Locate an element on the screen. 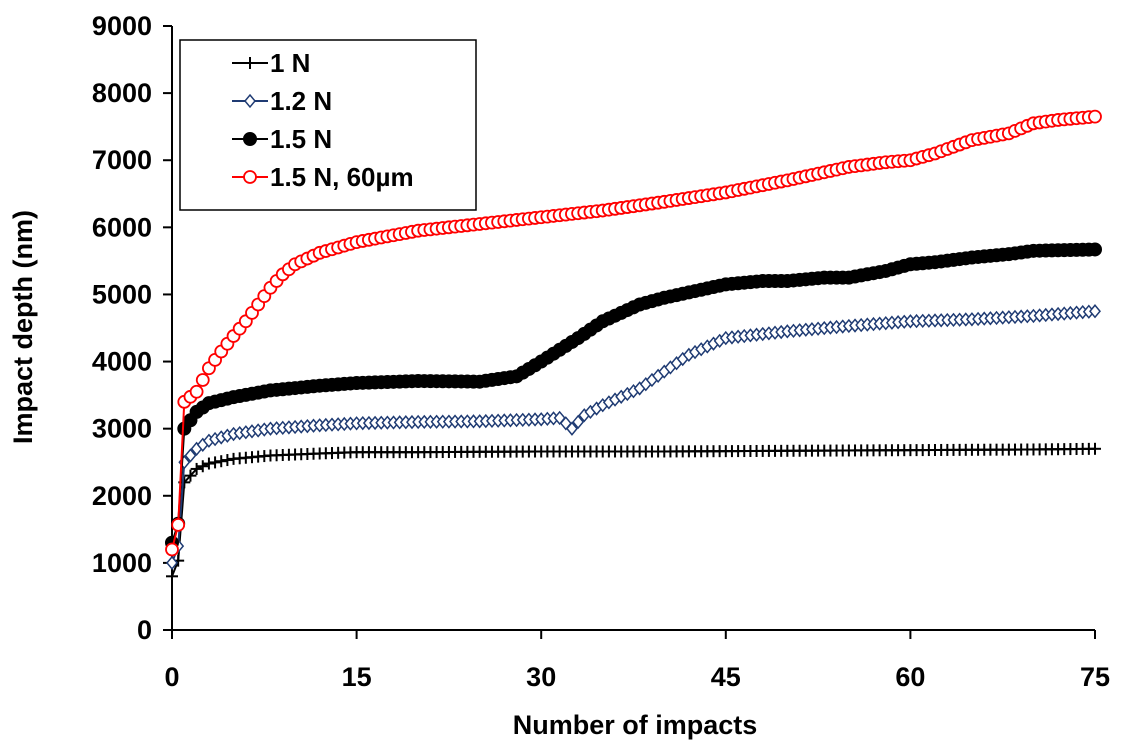 Image resolution: width=1121 pixels, height=749 pixels. legend-label: 1.5 N is located at coordinates (301, 139).